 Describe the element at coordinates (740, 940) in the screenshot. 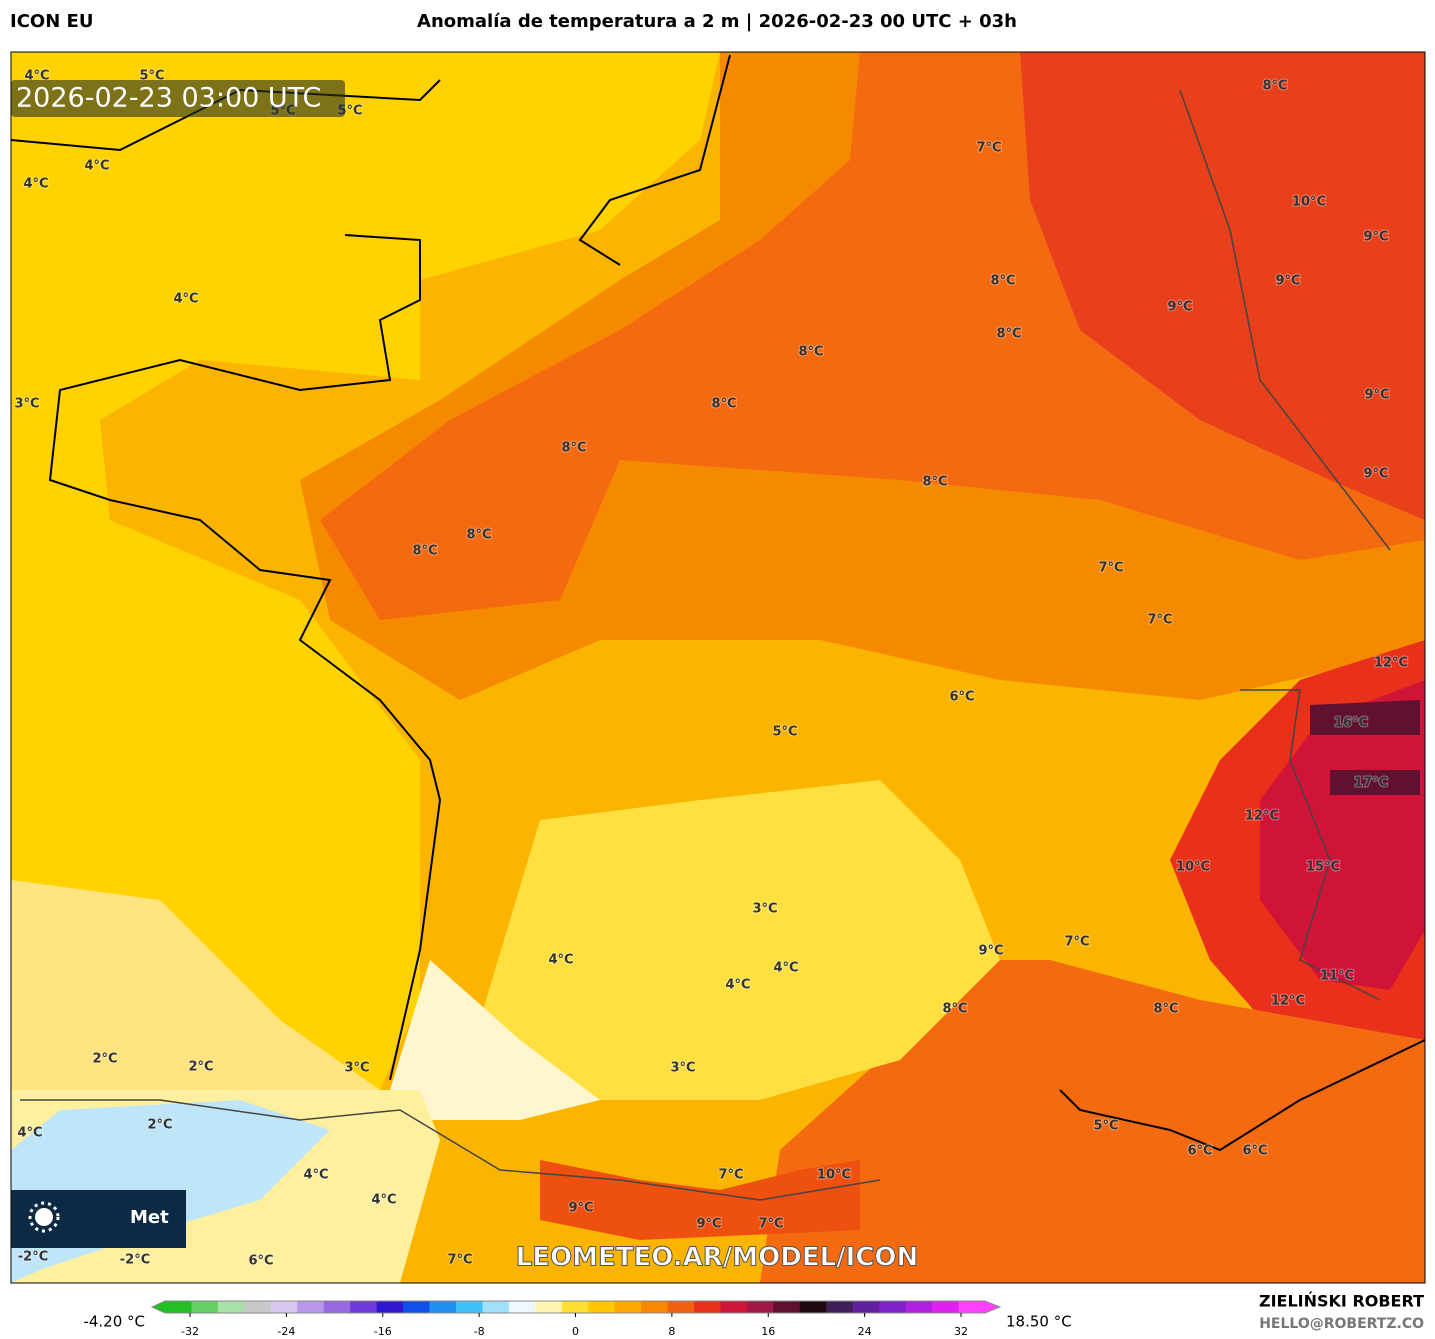

I see `massif` at that location.